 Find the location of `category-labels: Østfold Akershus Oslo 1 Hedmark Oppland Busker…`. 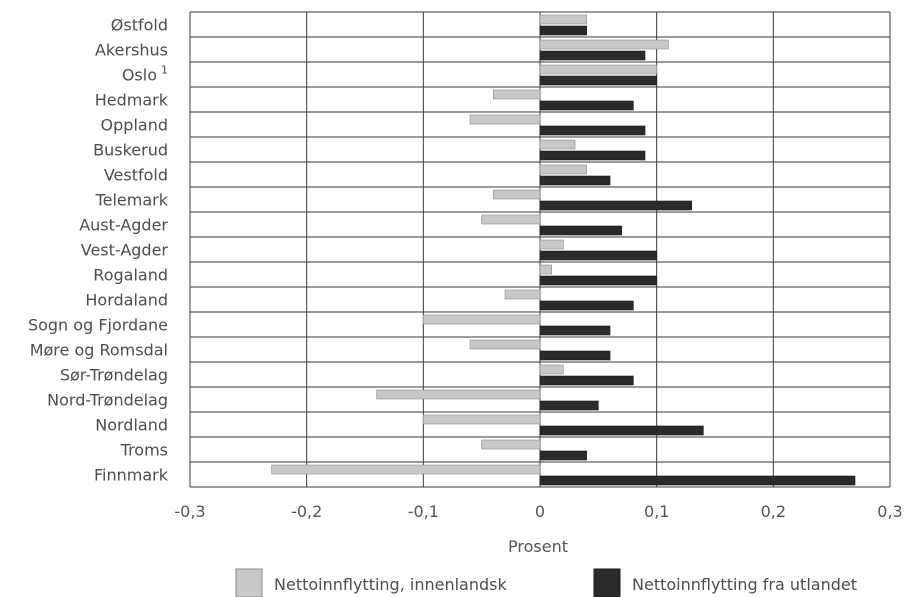

category-labels: Østfold Akershus Oslo 1 Hedmark Oppland Busker… is located at coordinates (98, 250).